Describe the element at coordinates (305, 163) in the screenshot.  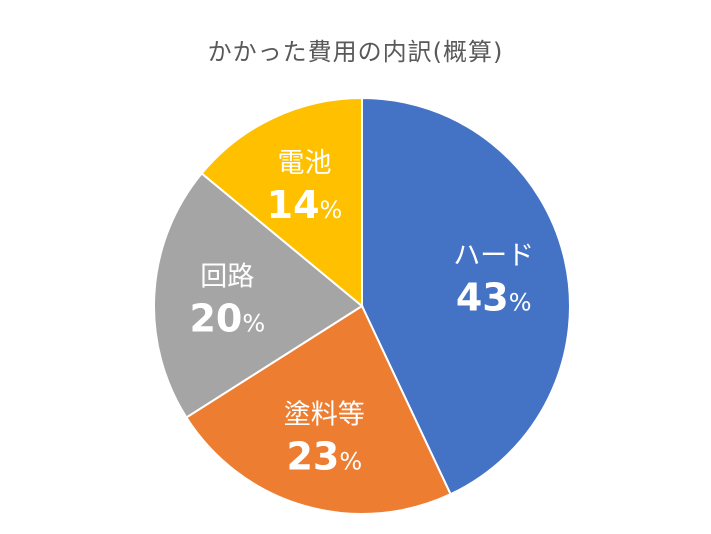
I see `slice-label-battery: 電池` at that location.